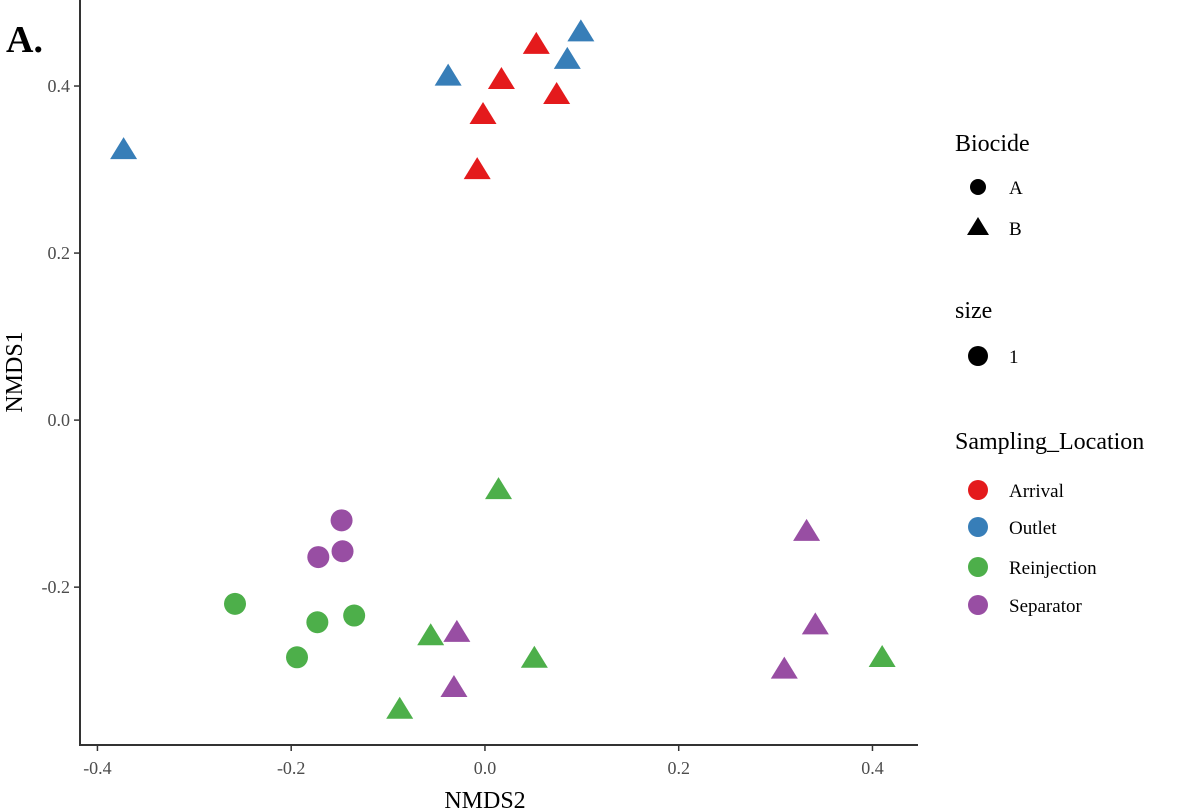  What do you see at coordinates (992, 144) in the screenshot?
I see `legend-title-biocide: Biocide` at bounding box center [992, 144].